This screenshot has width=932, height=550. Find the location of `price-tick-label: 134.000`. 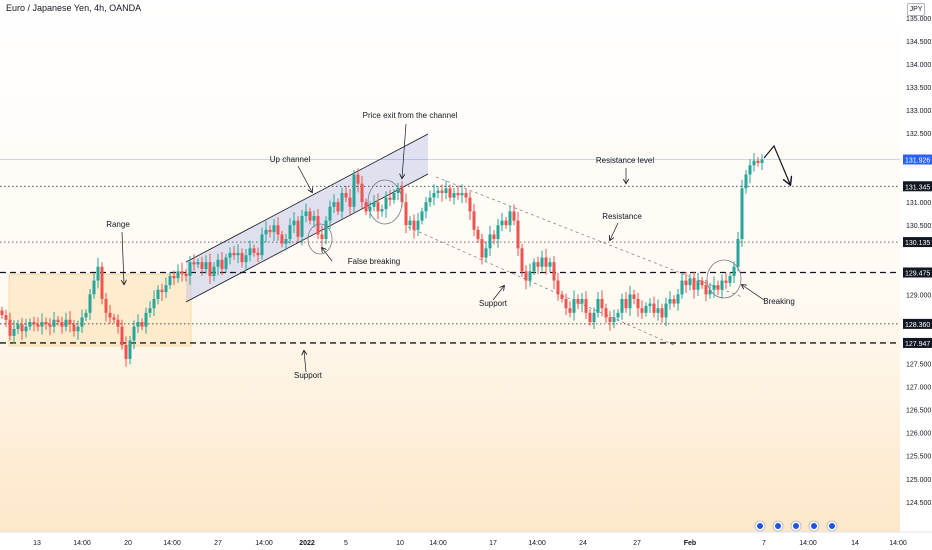

price-tick-label: 134.000 is located at coordinates (918, 65).